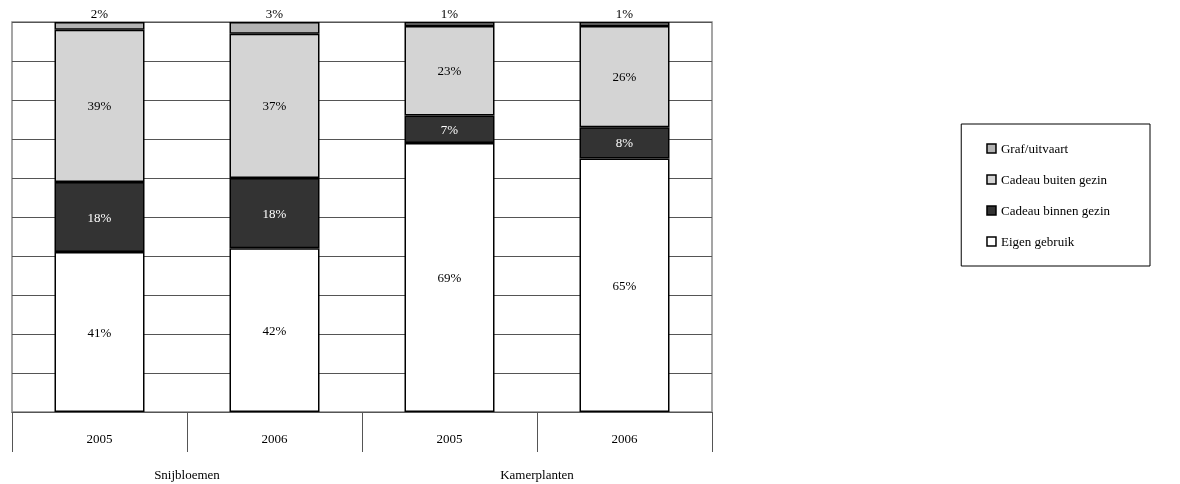 The width and height of the screenshot is (1180, 484). What do you see at coordinates (537, 474) in the screenshot?
I see `text: Kamerplanten` at bounding box center [537, 474].